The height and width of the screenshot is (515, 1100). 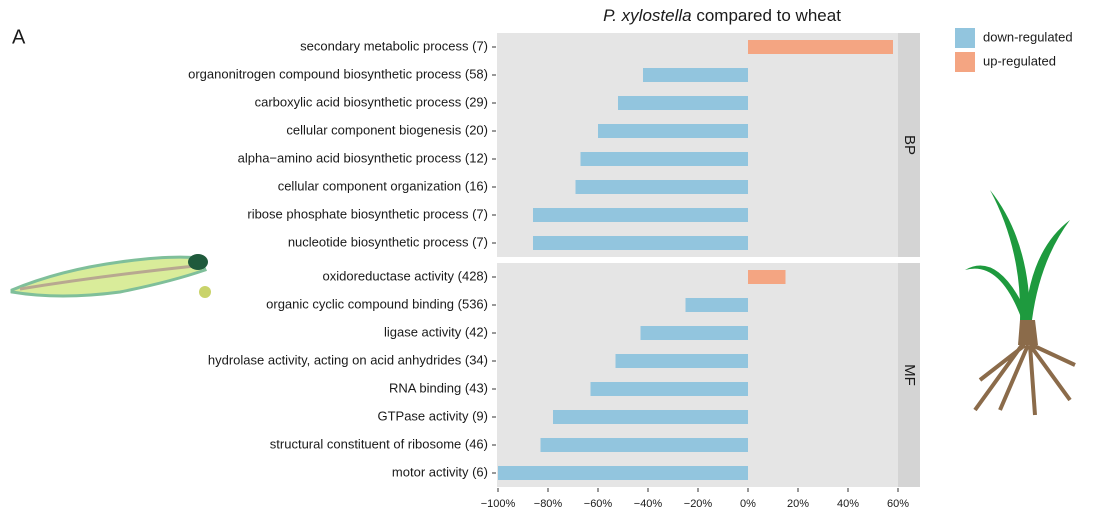 I want to click on y-tick-label: GTPase activity (9), so click(x=432, y=415).